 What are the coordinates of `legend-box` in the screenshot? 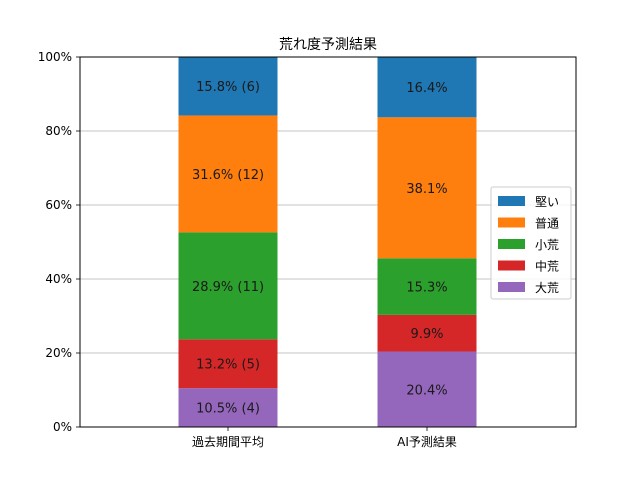 It's located at (531, 243).